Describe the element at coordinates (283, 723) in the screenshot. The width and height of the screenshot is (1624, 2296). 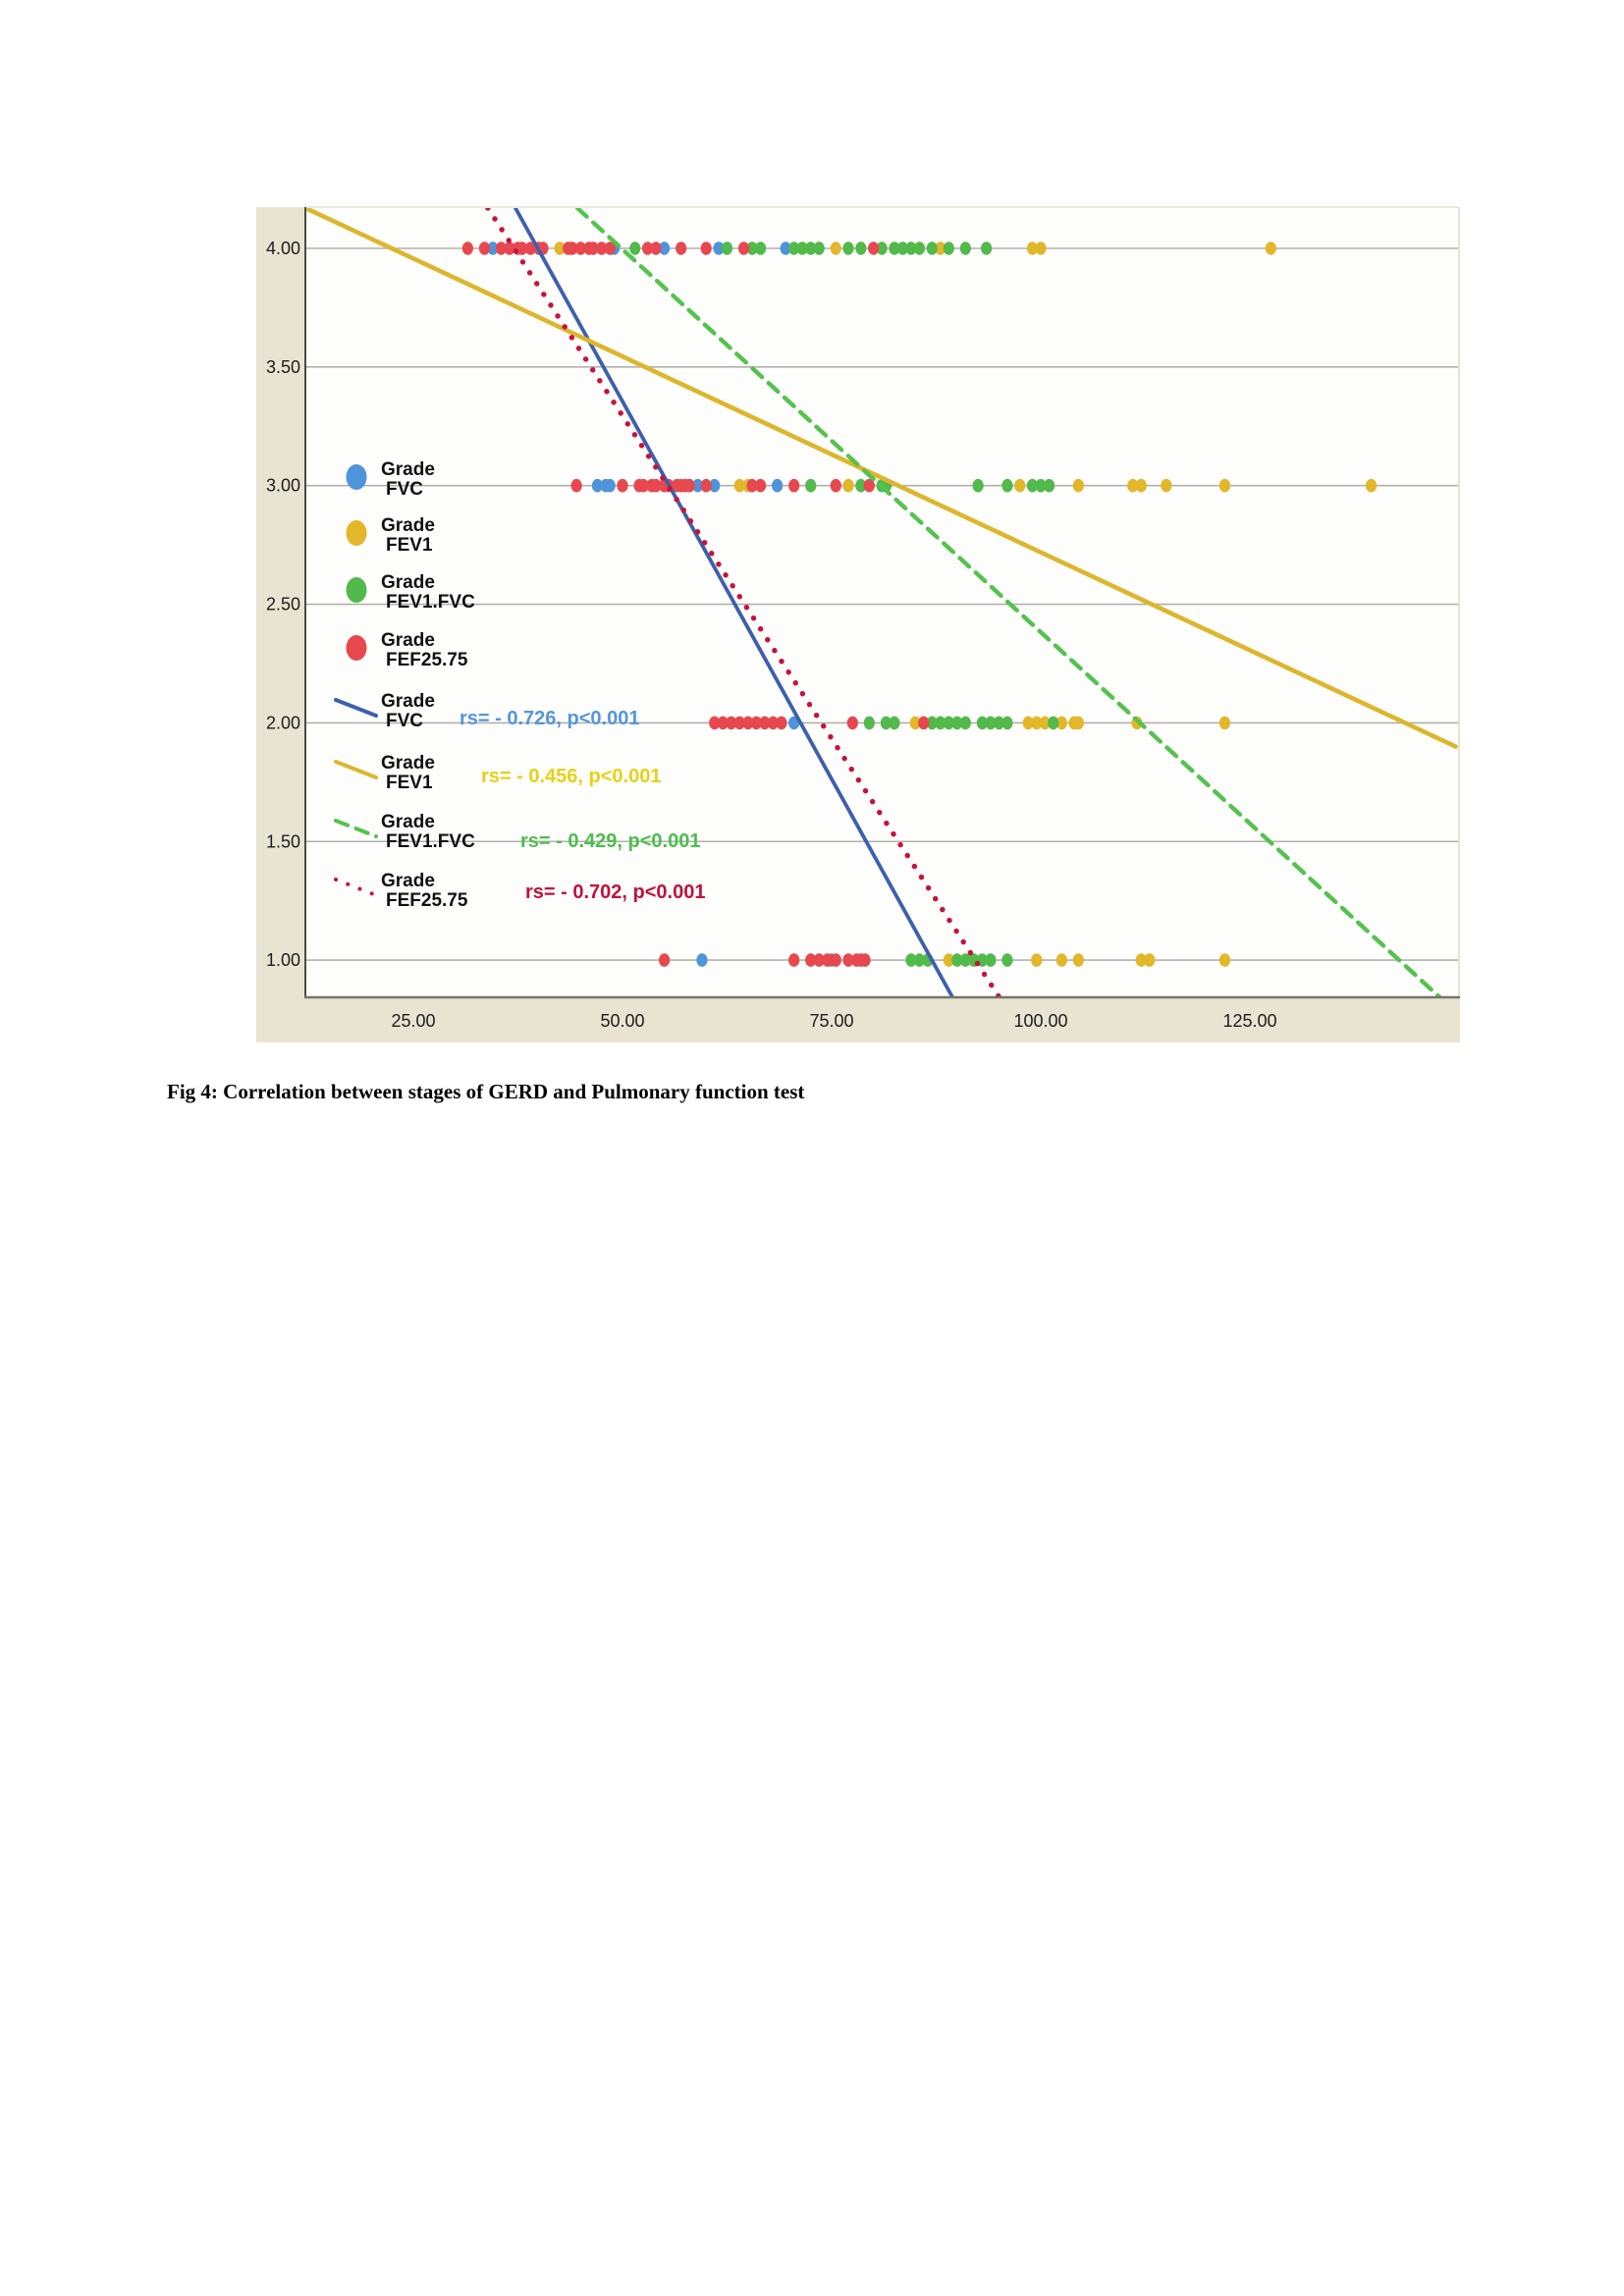
I see `y-tick-label: 2.00` at that location.